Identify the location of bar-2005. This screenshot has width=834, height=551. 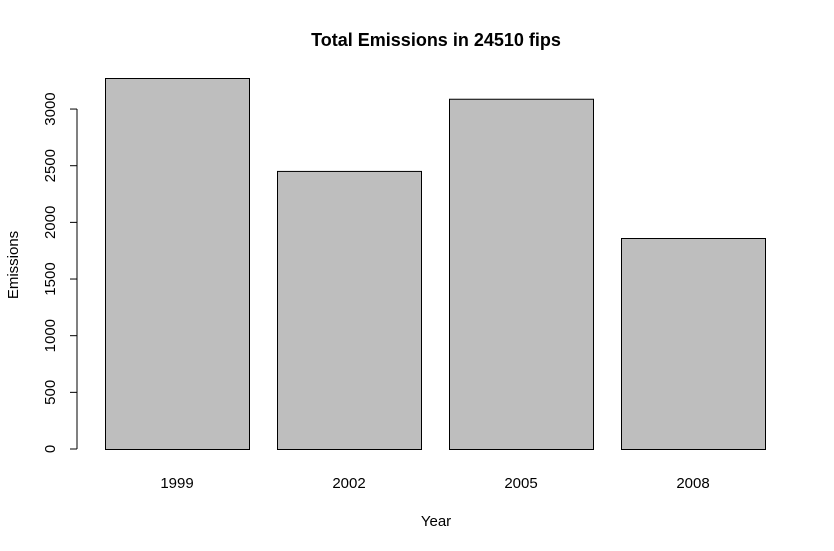
(521, 274).